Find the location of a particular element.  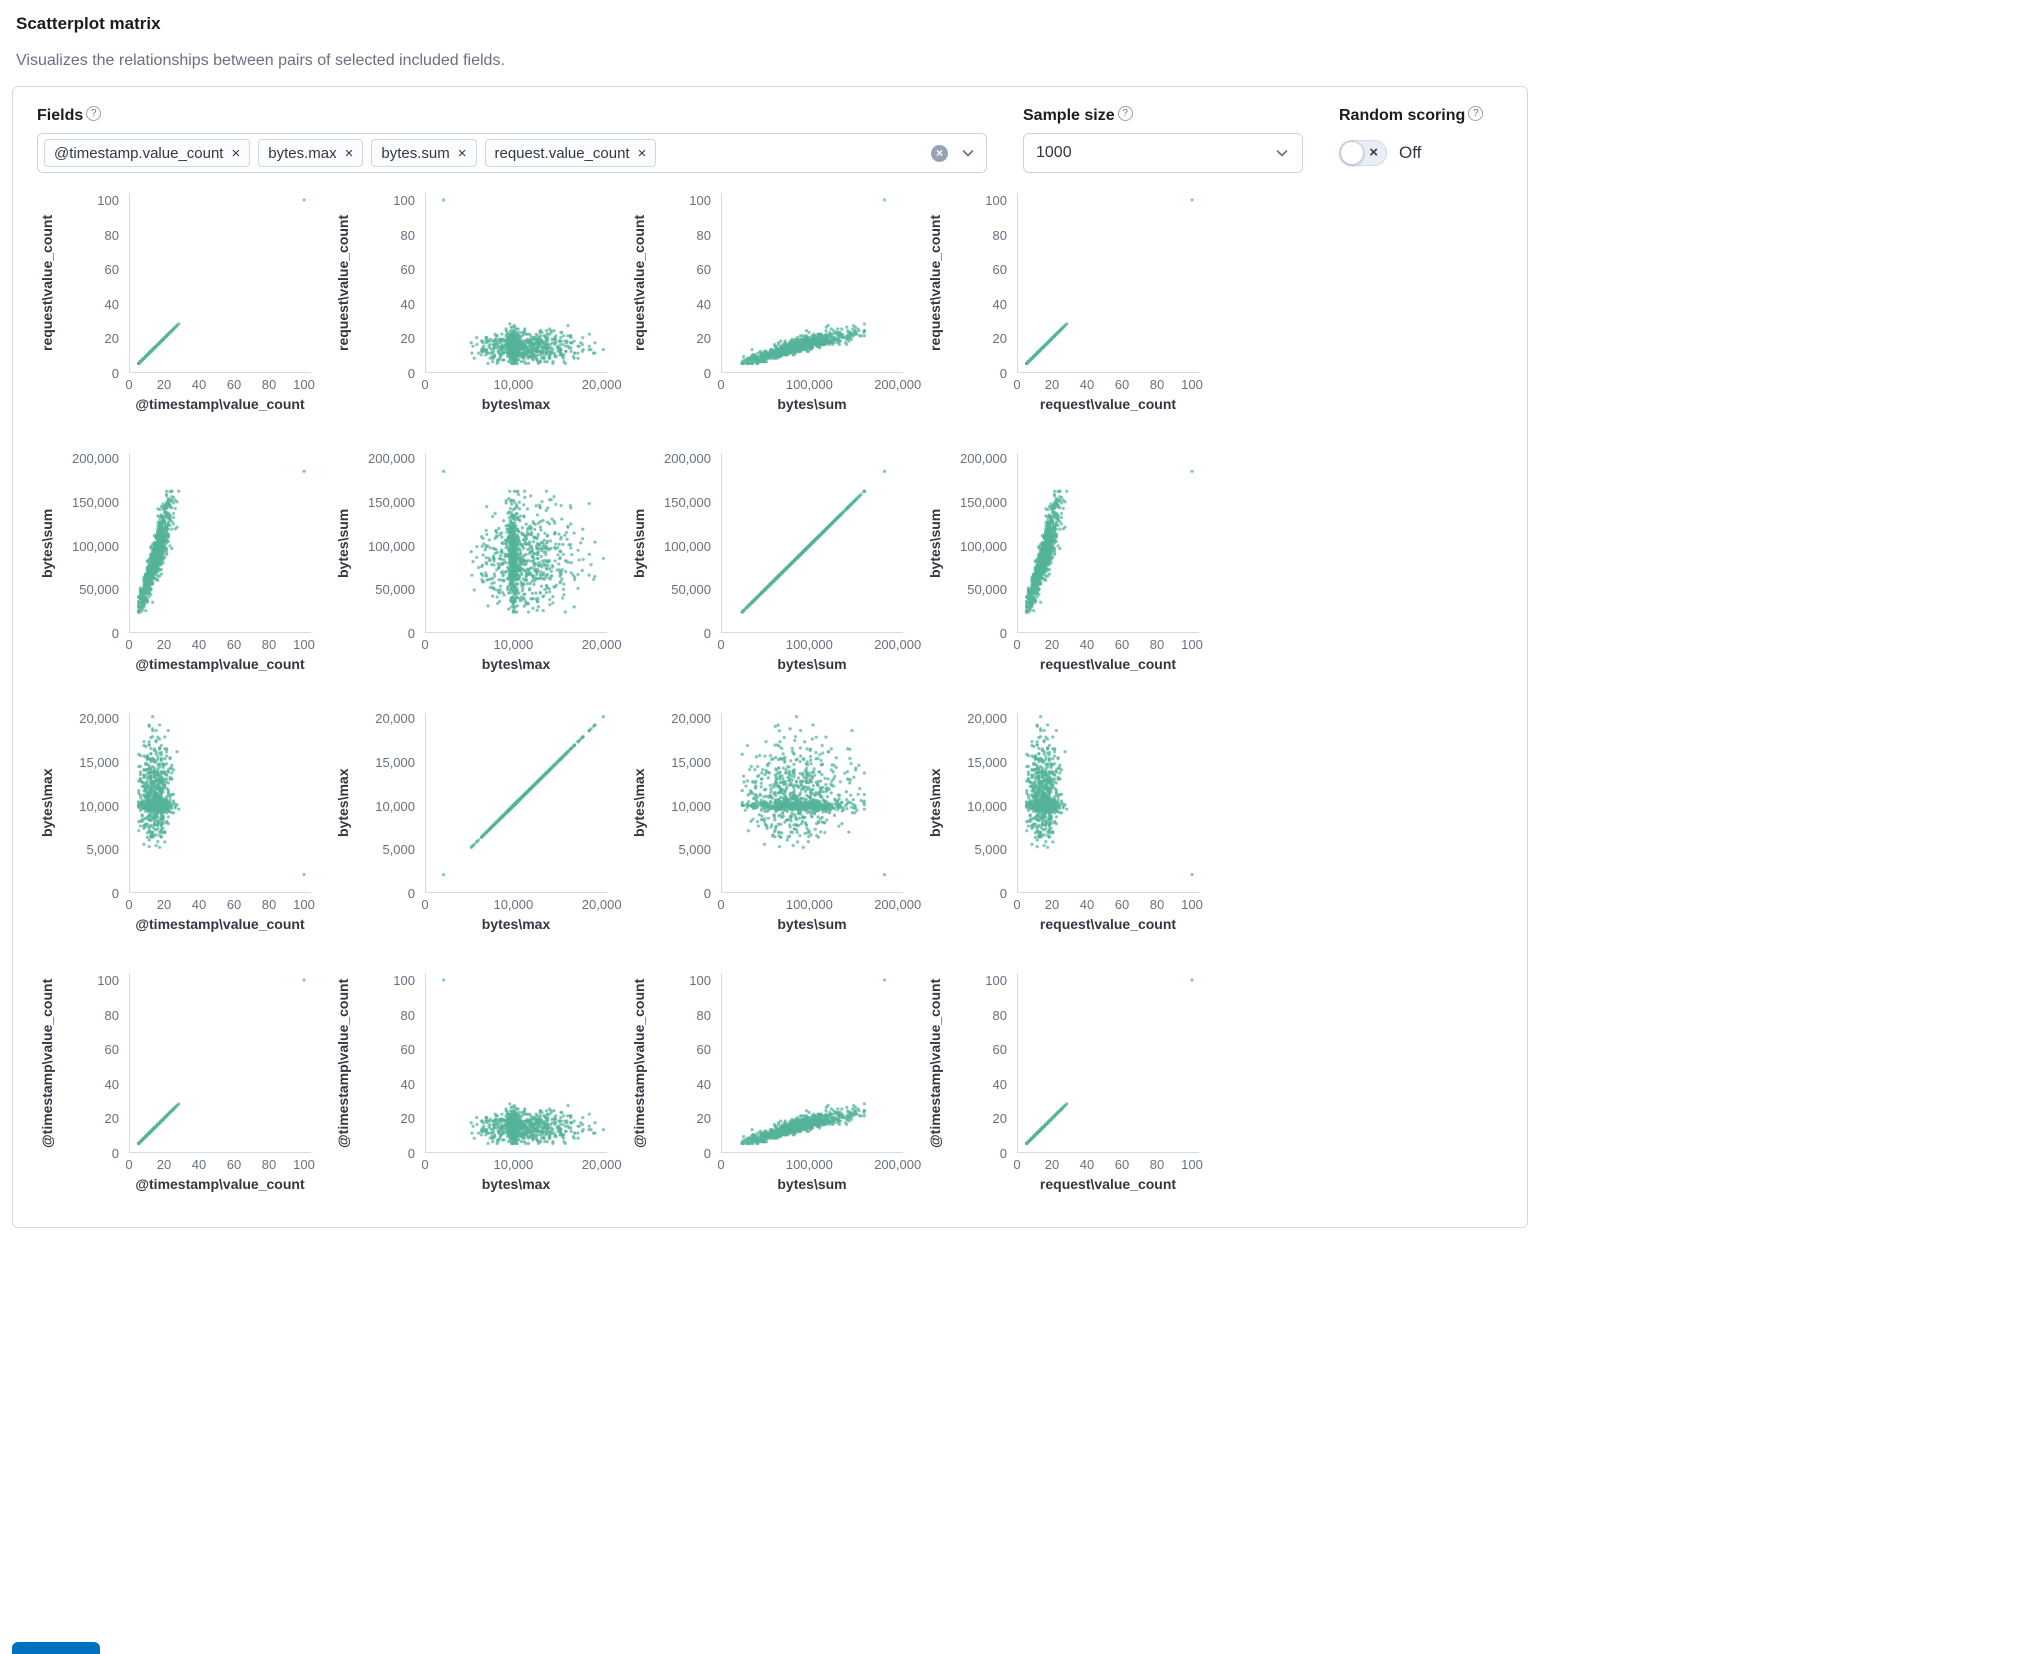

sample-size-select: 1000 is located at coordinates (1163, 153).